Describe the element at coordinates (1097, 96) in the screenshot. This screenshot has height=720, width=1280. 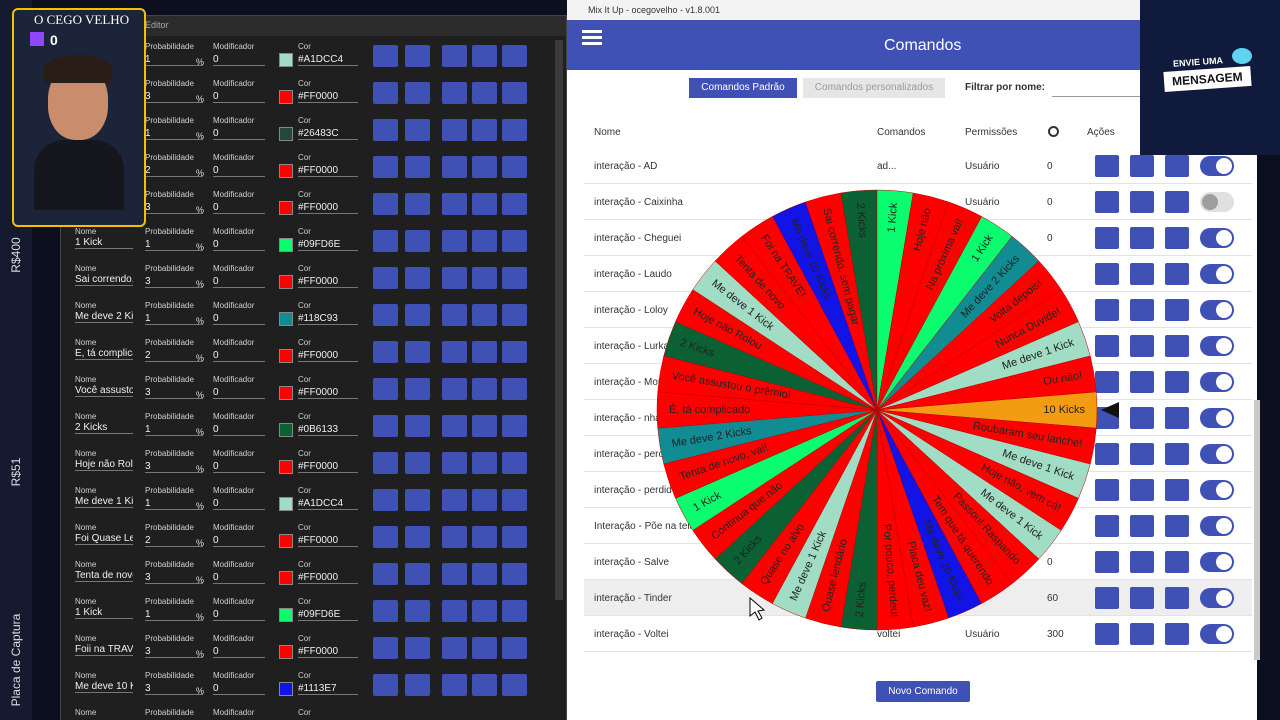
I see `filter-input` at that location.